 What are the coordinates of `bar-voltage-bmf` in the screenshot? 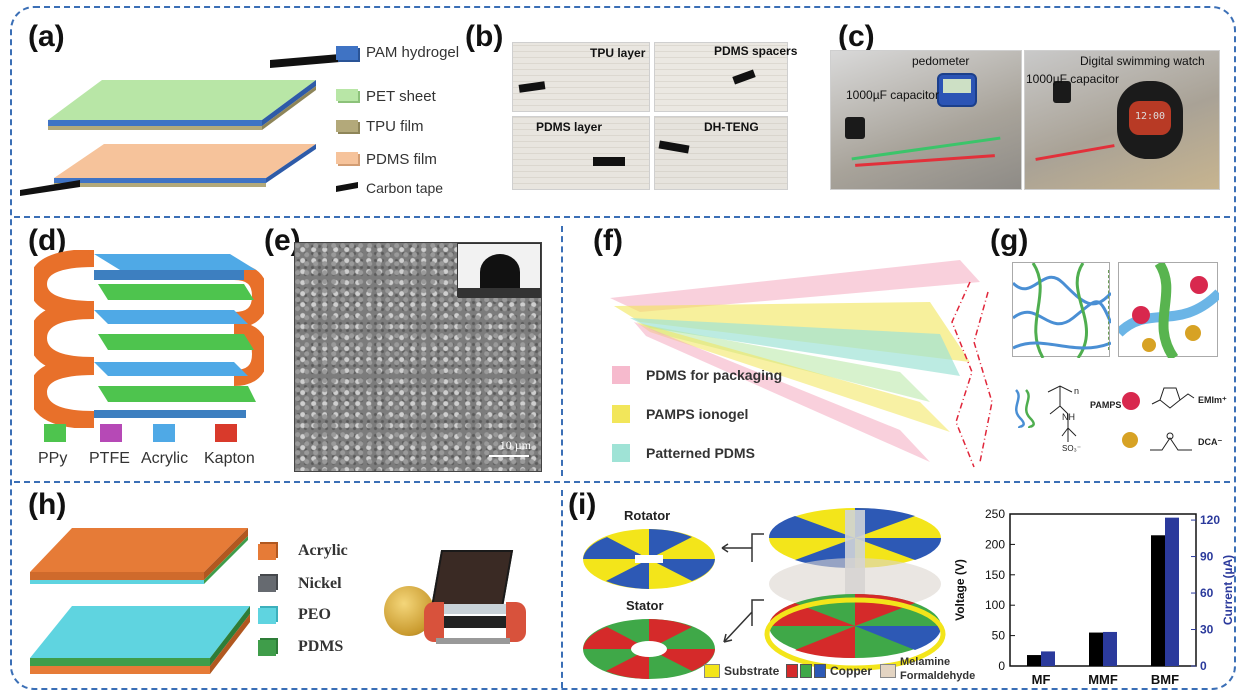 It's located at (1158, 600).